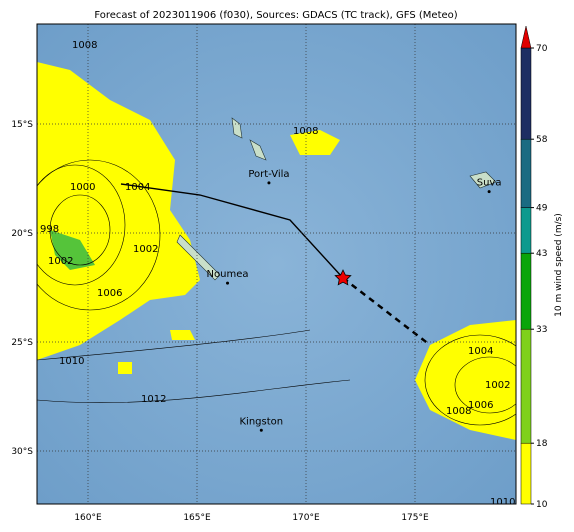 The width and height of the screenshot is (574, 532). What do you see at coordinates (542, 505) in the screenshot?
I see `colorbar-tick-label: 10` at bounding box center [542, 505].